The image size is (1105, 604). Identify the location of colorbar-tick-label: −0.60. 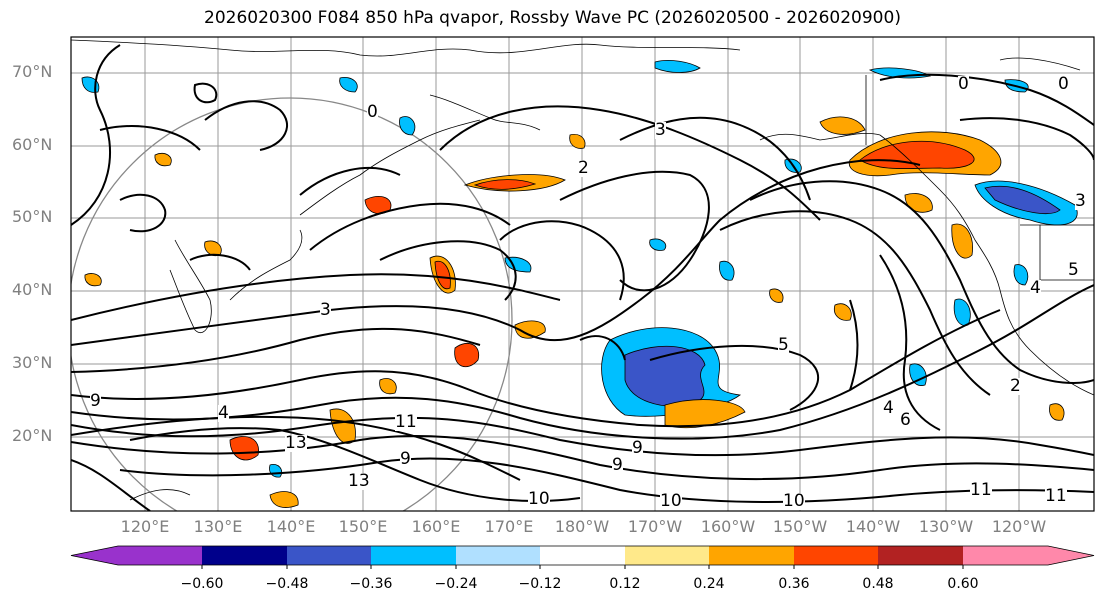
(202, 584).